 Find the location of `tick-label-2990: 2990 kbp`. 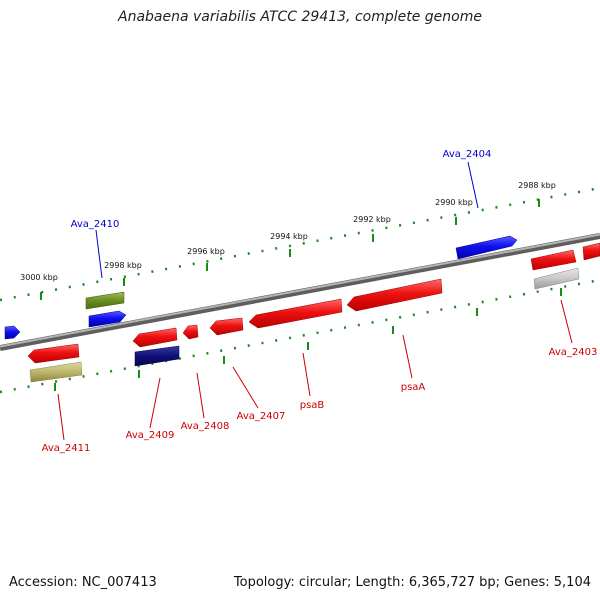

tick-label-2990: 2990 kbp is located at coordinates (454, 202).